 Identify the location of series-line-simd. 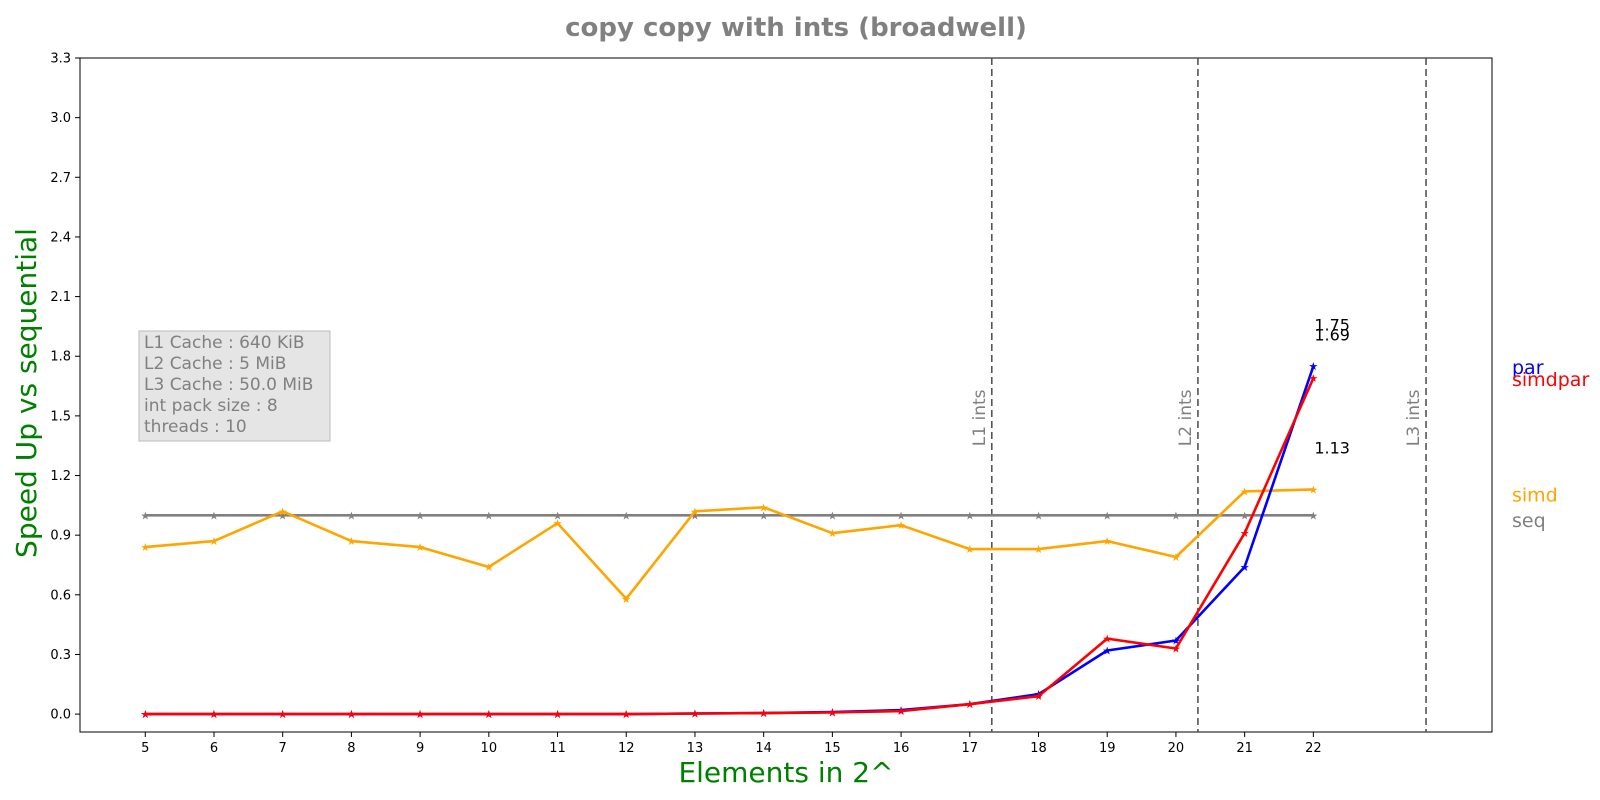
(729, 544).